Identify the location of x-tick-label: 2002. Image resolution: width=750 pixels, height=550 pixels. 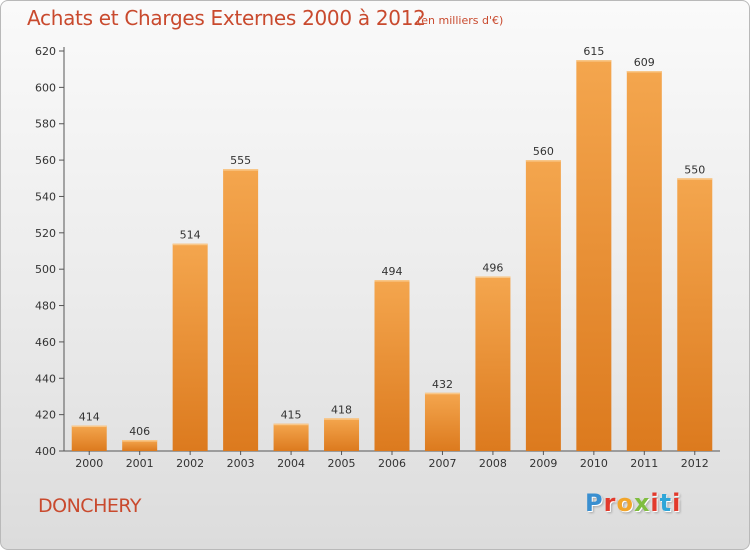
(190, 463).